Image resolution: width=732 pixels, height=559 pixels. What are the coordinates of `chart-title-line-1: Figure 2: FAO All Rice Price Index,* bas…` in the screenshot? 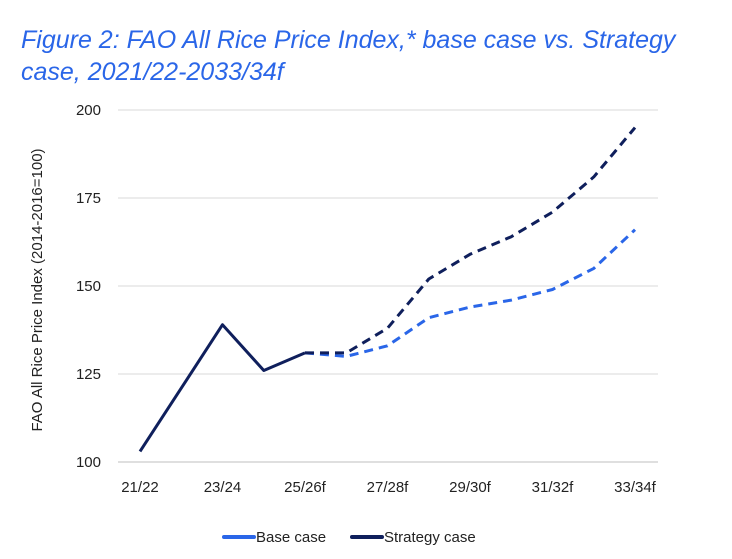 It's located at (348, 40).